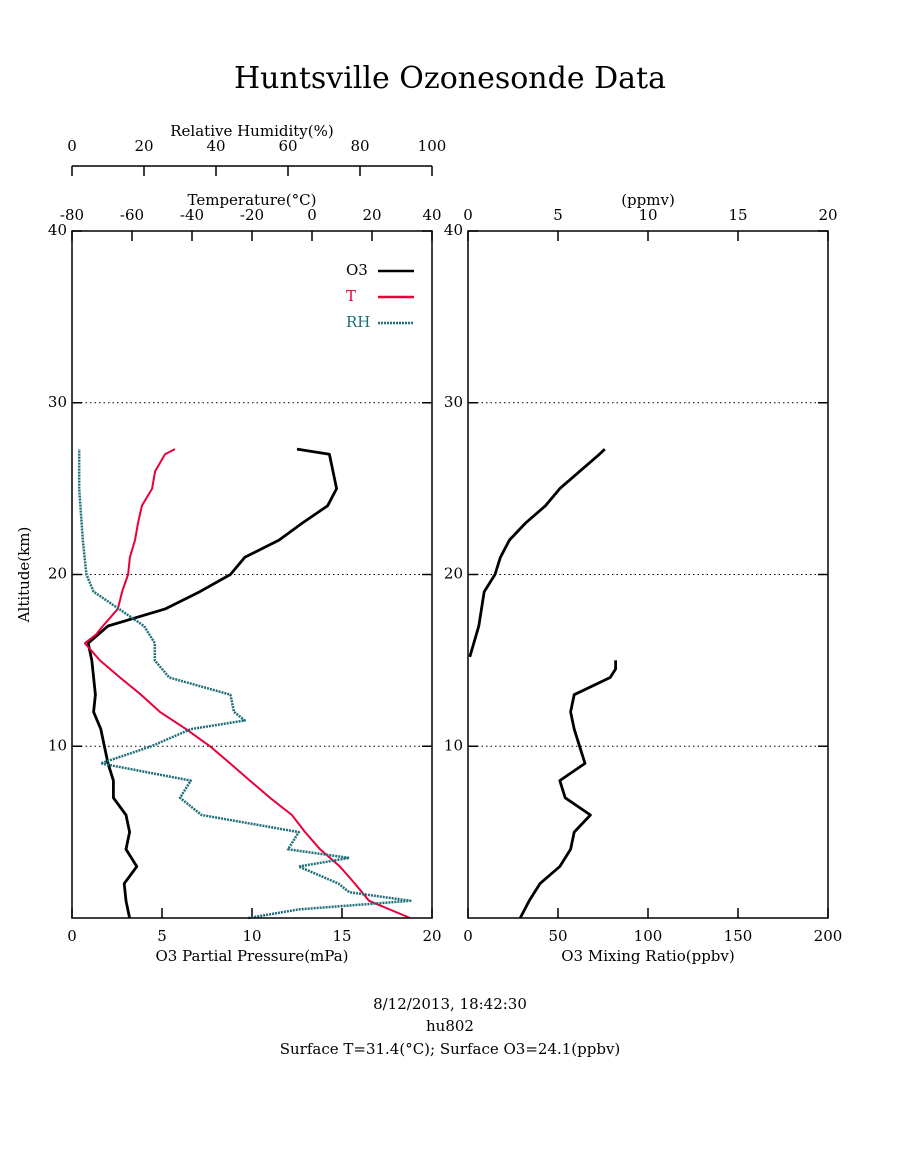 This screenshot has height=1150, width=900. I want to click on x2-tick-label: -60, so click(132, 215).